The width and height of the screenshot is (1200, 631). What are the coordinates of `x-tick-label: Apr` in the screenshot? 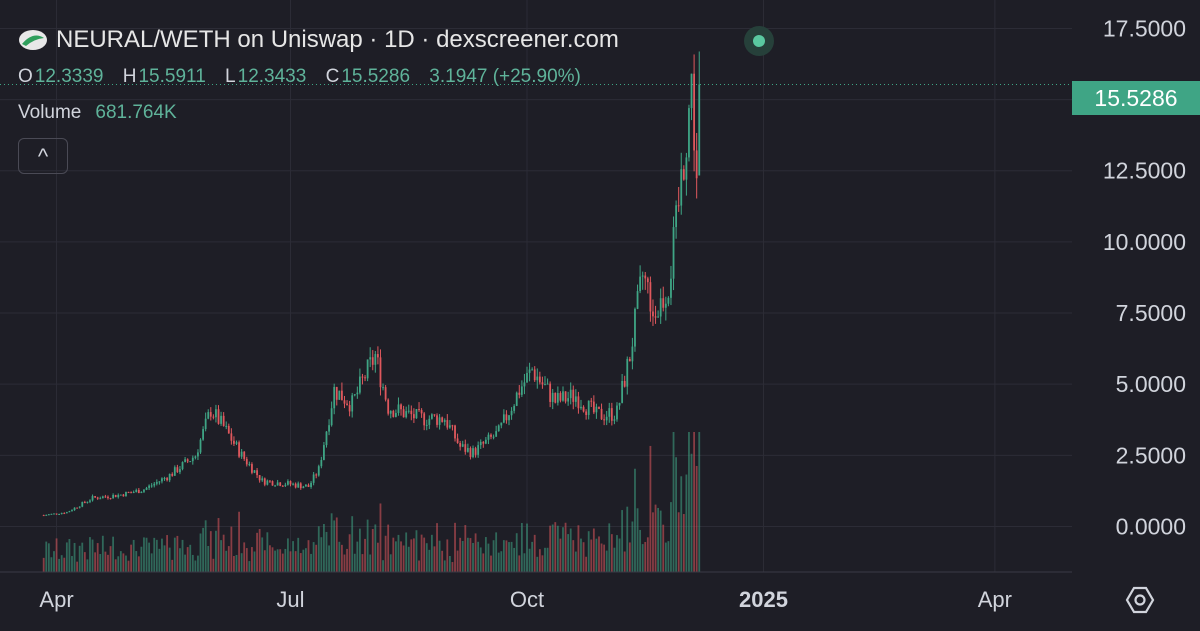 It's located at (995, 599).